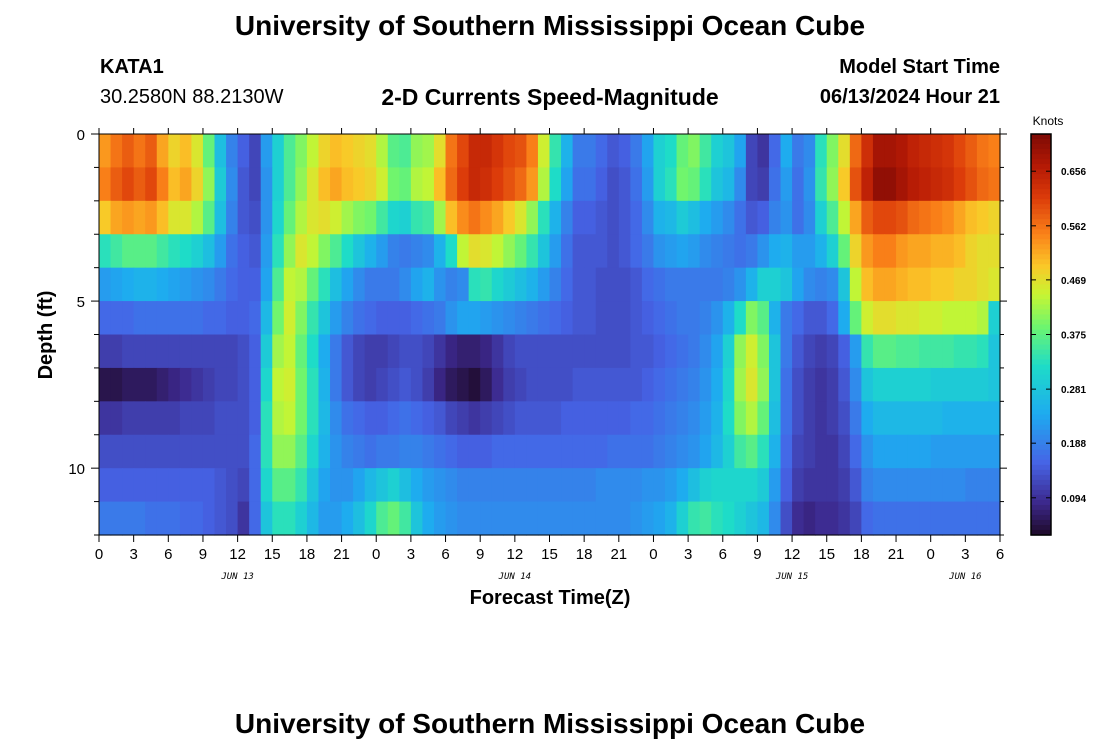 Image resolution: width=1100 pixels, height=750 pixels. I want to click on x-tick-label: 3, so click(965, 554).